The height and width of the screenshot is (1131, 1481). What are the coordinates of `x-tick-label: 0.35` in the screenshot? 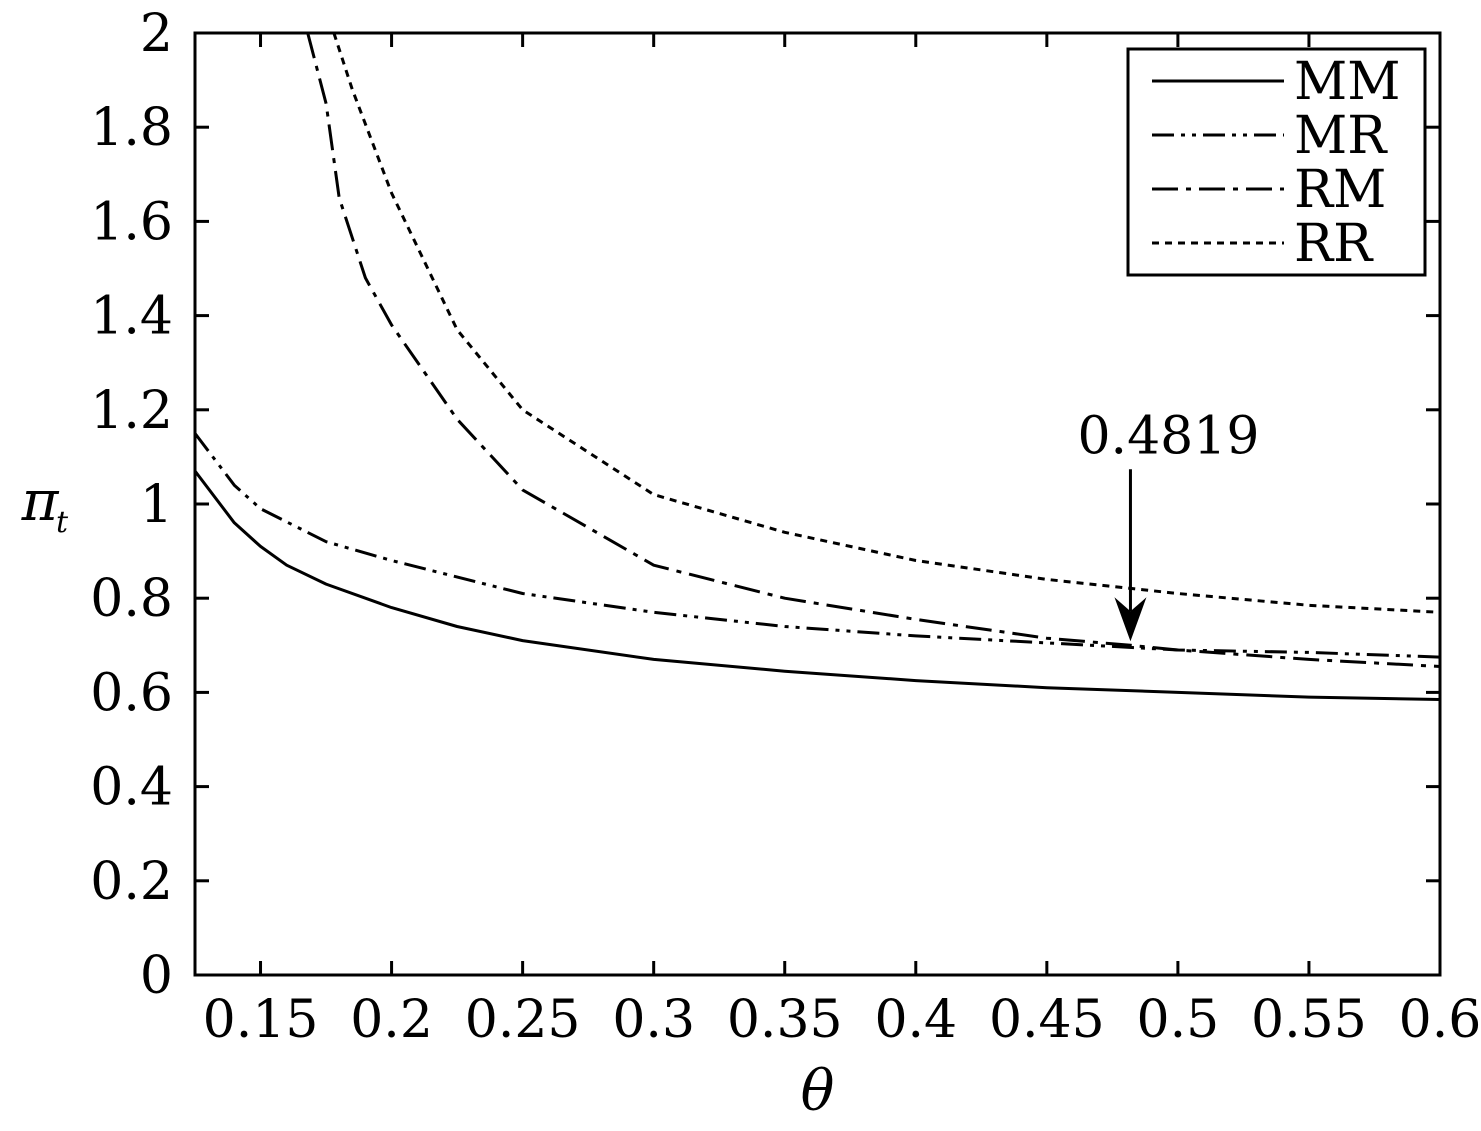 It's located at (785, 1020).